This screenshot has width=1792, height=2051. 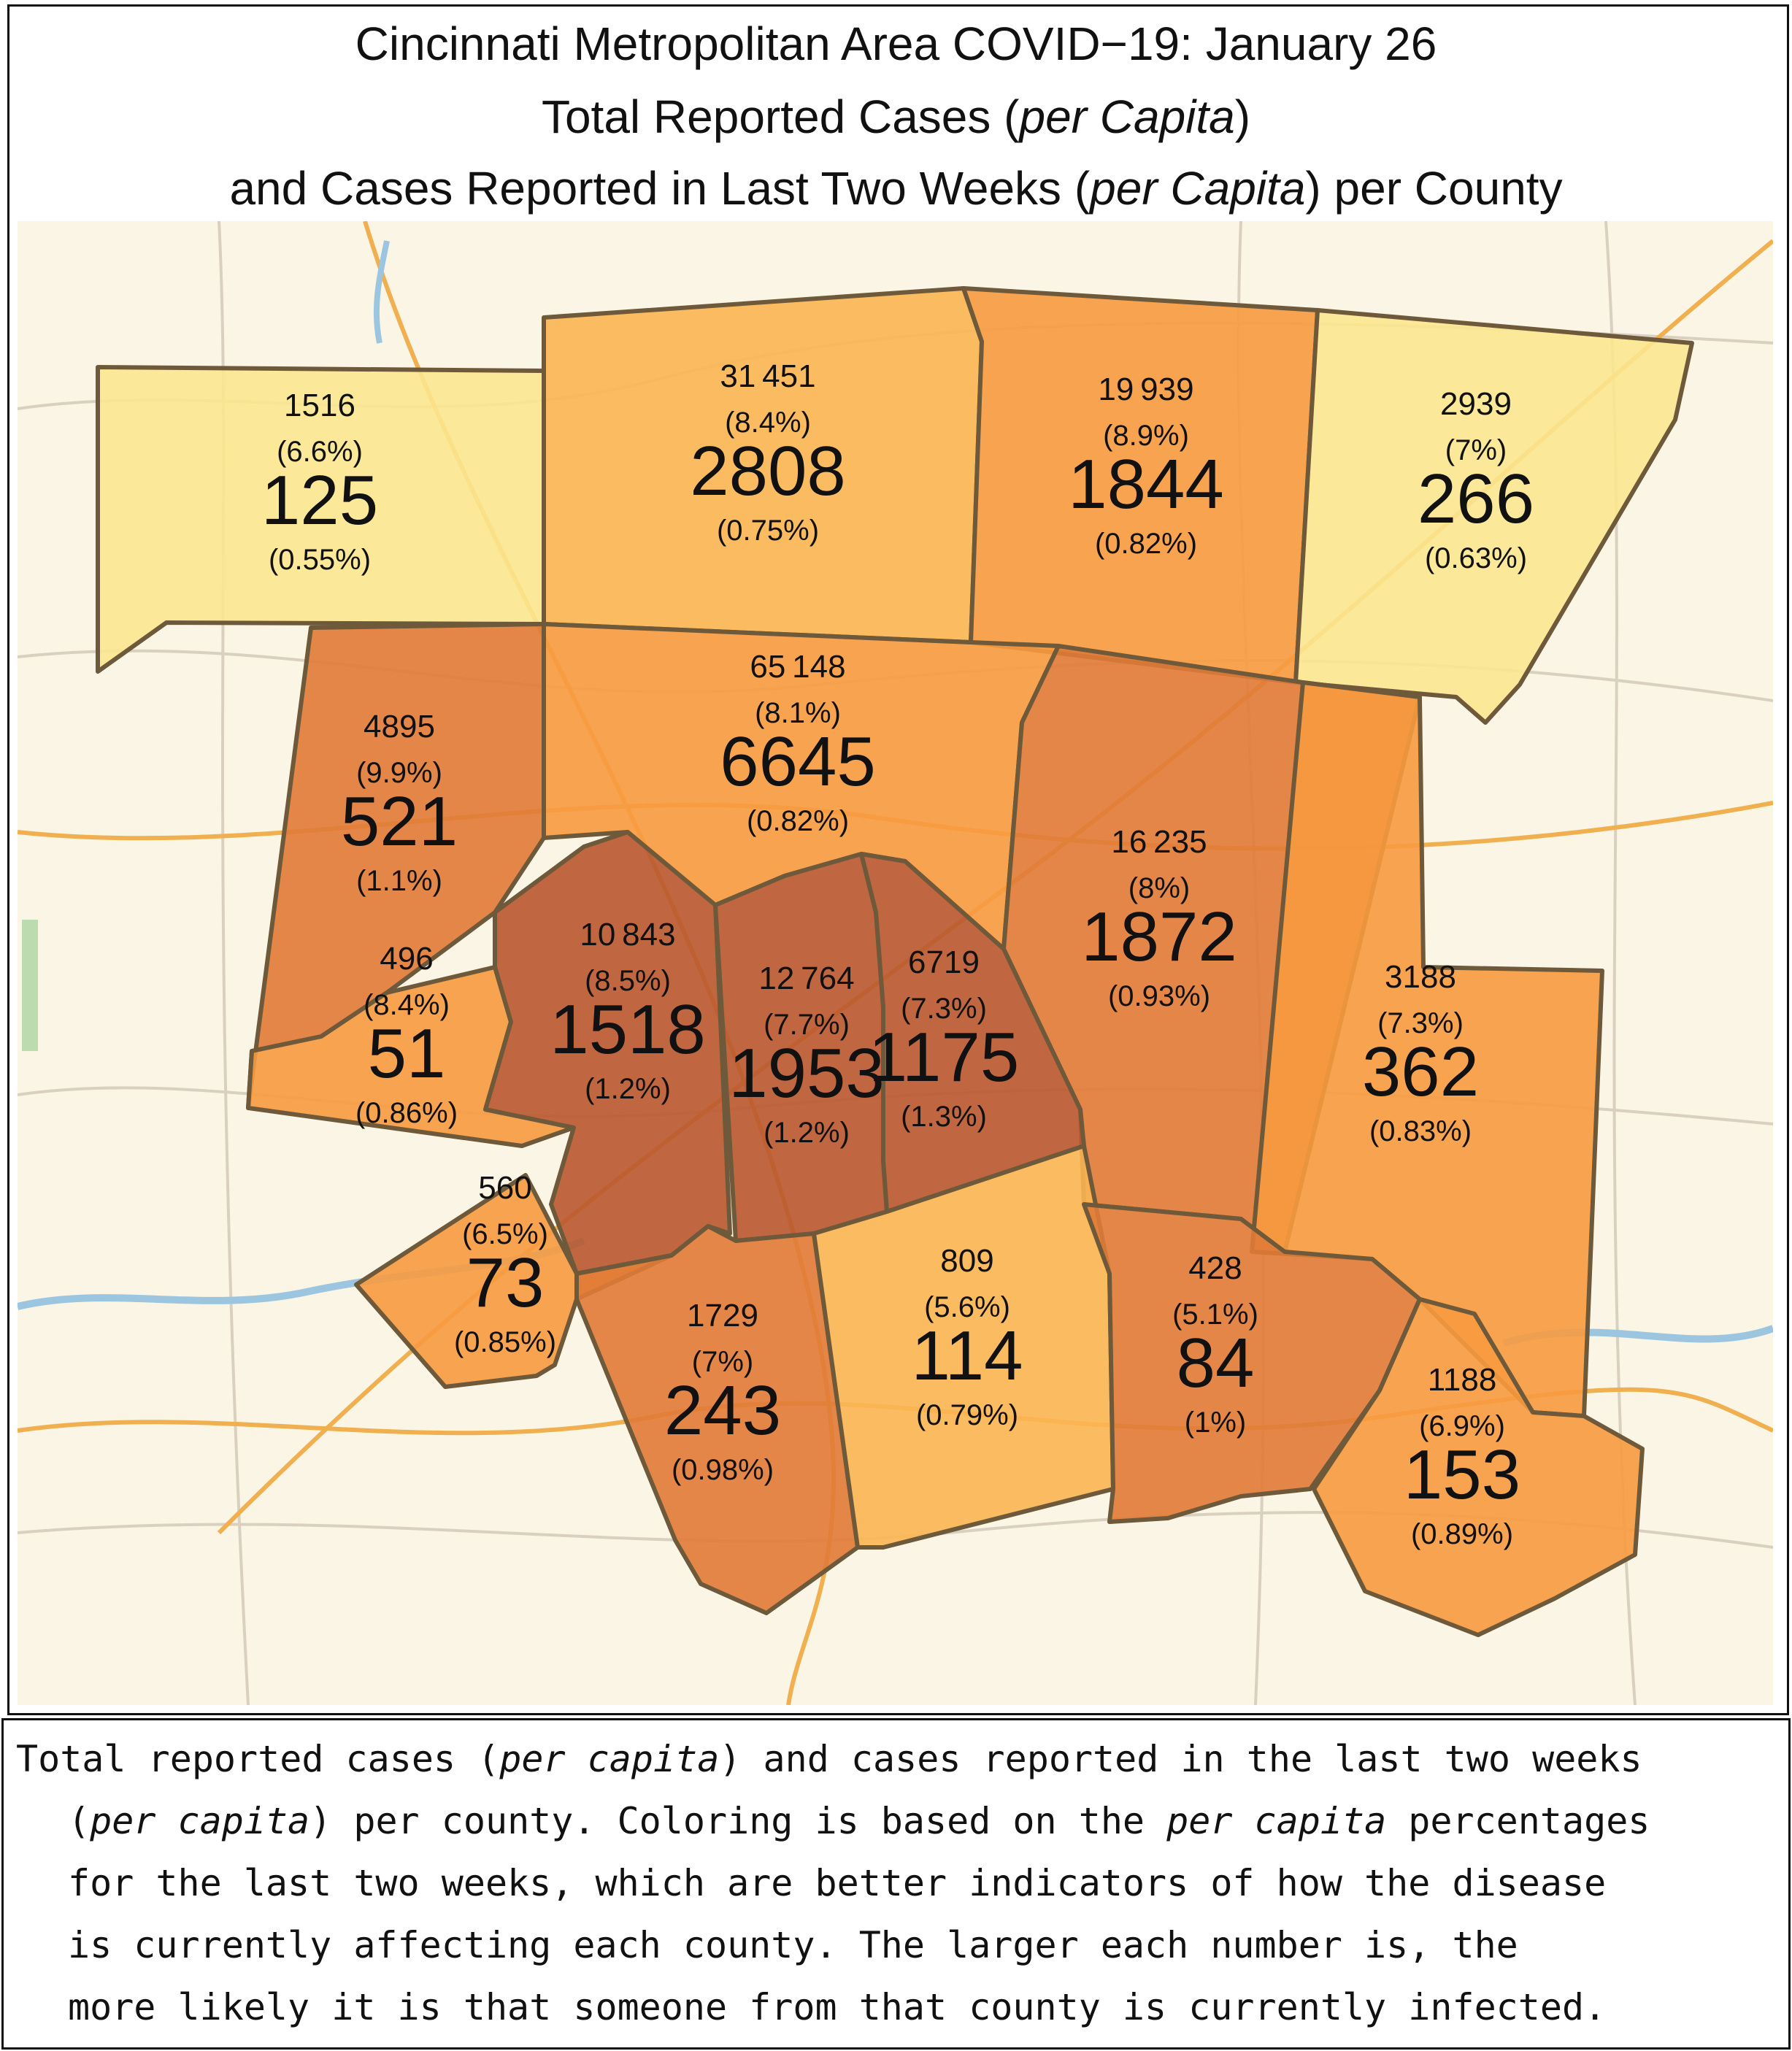 What do you see at coordinates (1462, 1426) in the screenshot?
I see `county-total-pct: (6.9%)` at bounding box center [1462, 1426].